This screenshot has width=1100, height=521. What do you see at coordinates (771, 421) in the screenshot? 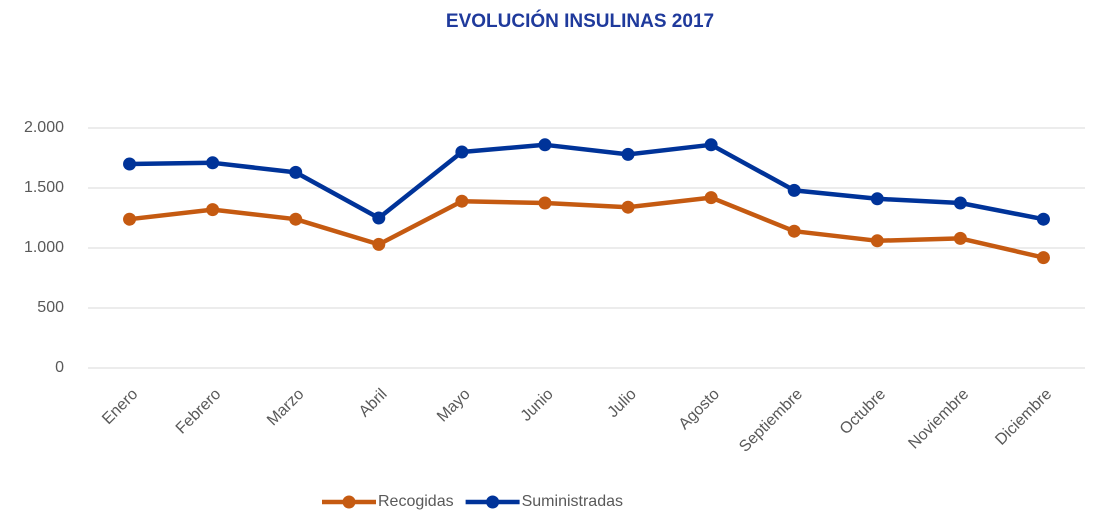
I see `x-tick-label: Septiembre` at bounding box center [771, 421].